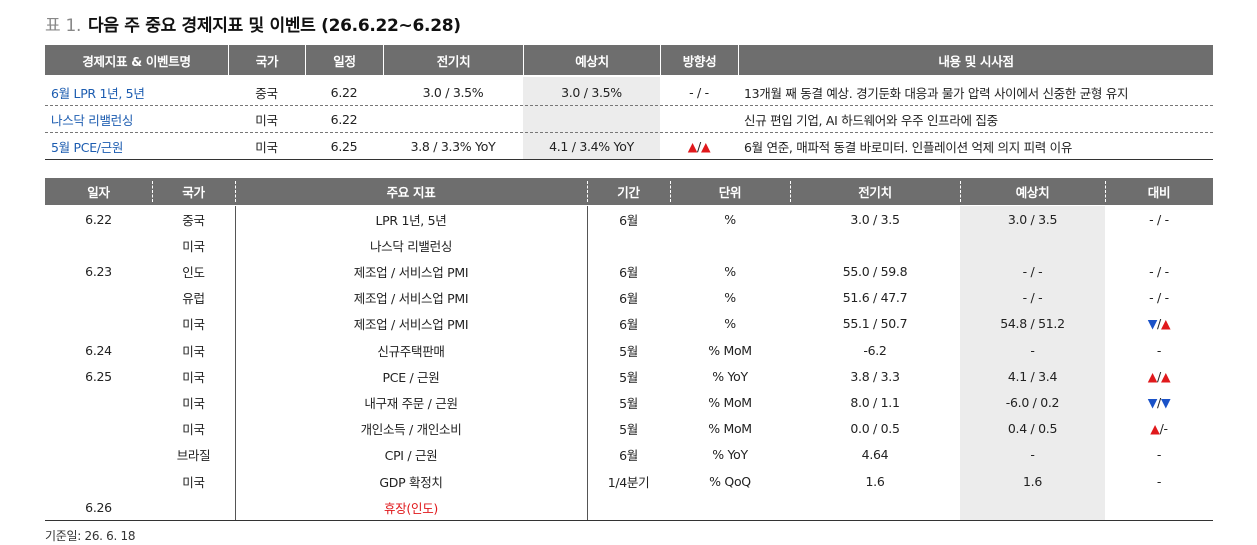 Image resolution: width=1257 pixels, height=545 pixels. What do you see at coordinates (587, 363) in the screenshot?
I see `column-line` at bounding box center [587, 363].